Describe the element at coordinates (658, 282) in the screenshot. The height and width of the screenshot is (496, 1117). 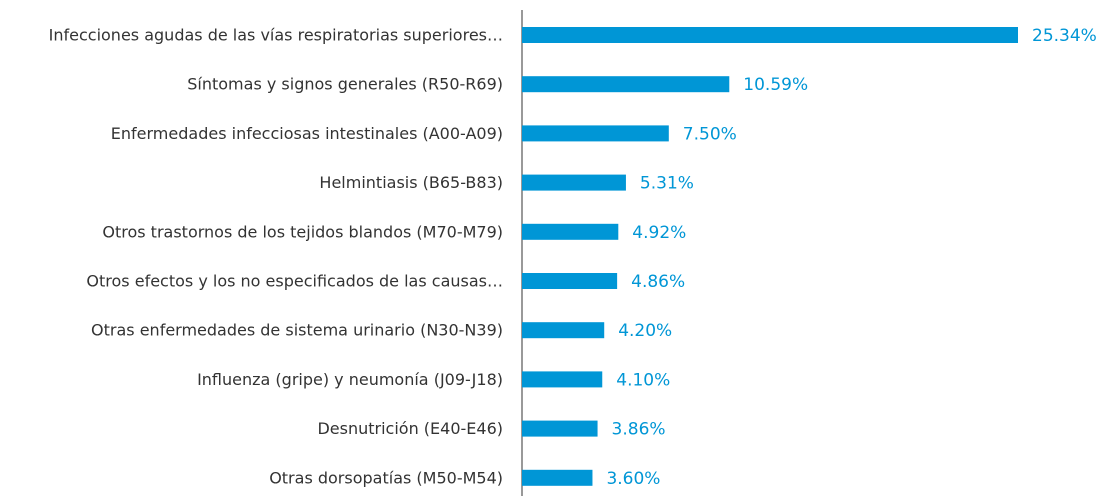
I see `value-label: 4.86%` at that location.